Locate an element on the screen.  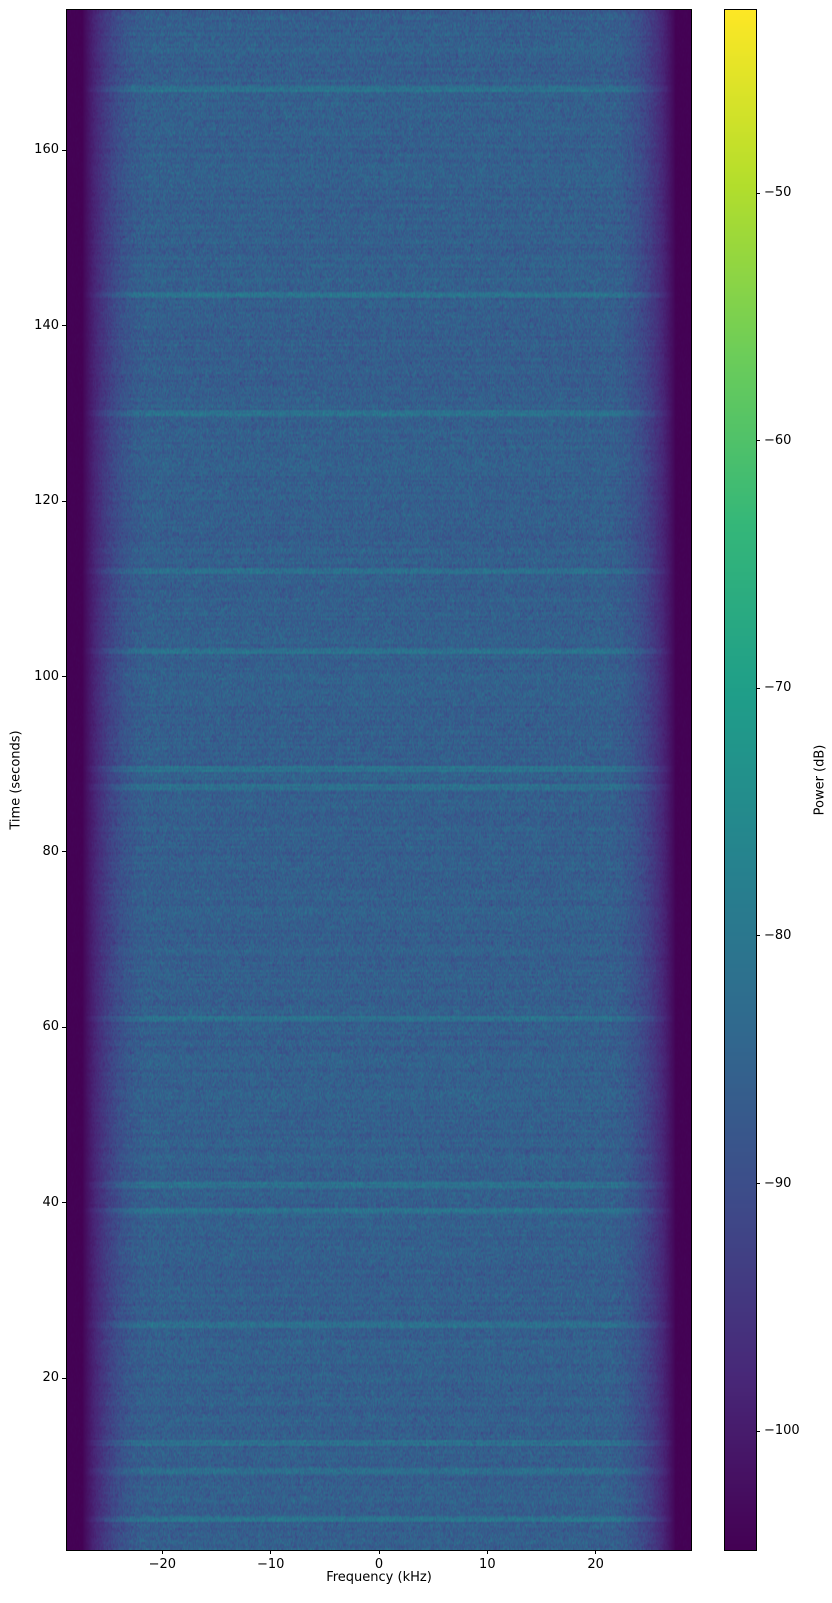
y-tick-label: 120 is located at coordinates (46, 501).